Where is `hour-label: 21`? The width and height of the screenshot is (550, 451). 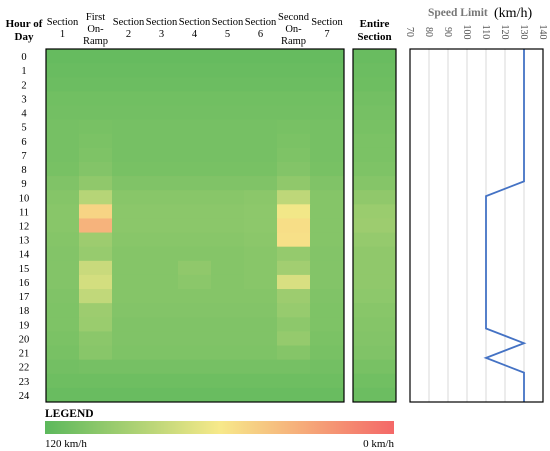 hour-label: 21 is located at coordinates (24, 354).